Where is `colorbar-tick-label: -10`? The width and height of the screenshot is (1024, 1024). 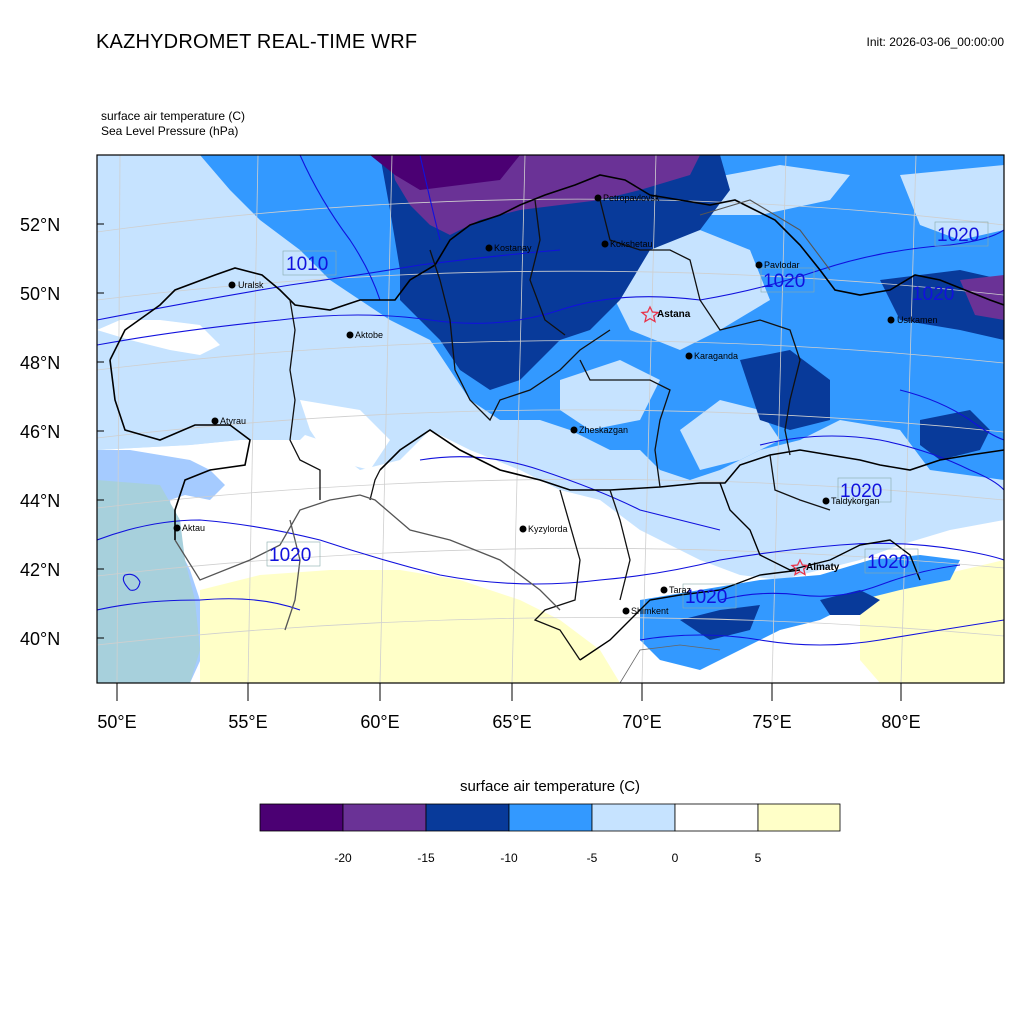 colorbar-tick-label: -10 is located at coordinates (509, 858).